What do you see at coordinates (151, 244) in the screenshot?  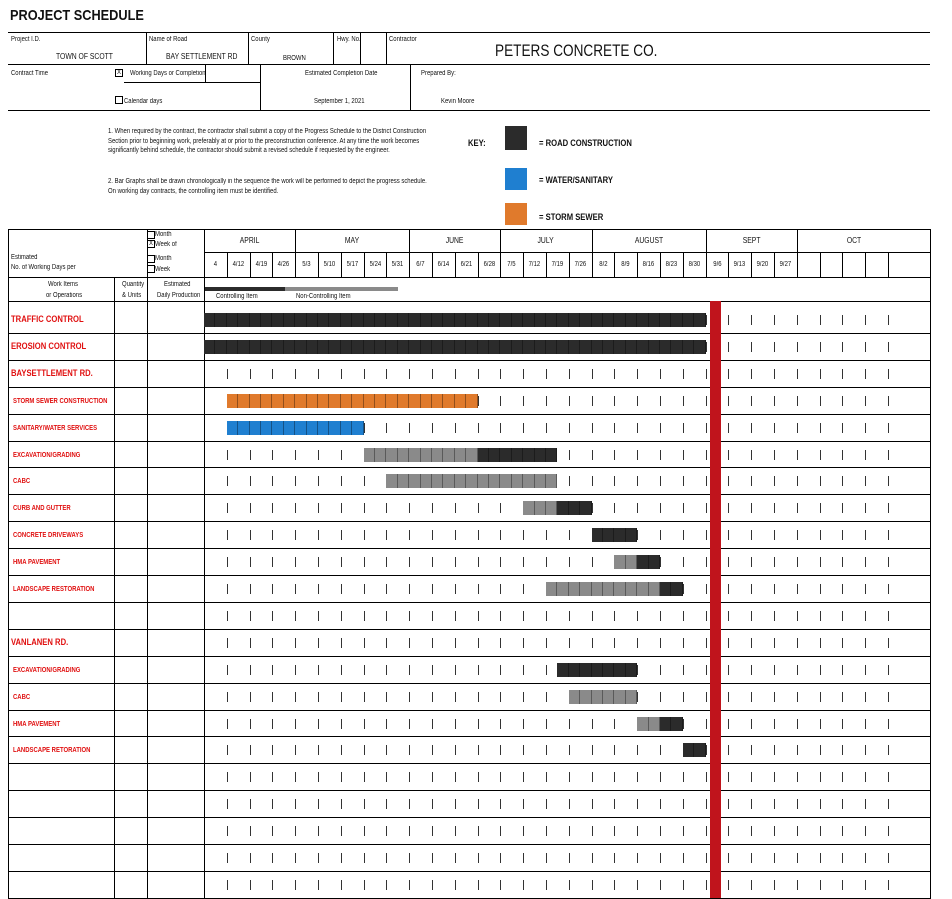 I see `week-of-checkbox: X` at bounding box center [151, 244].